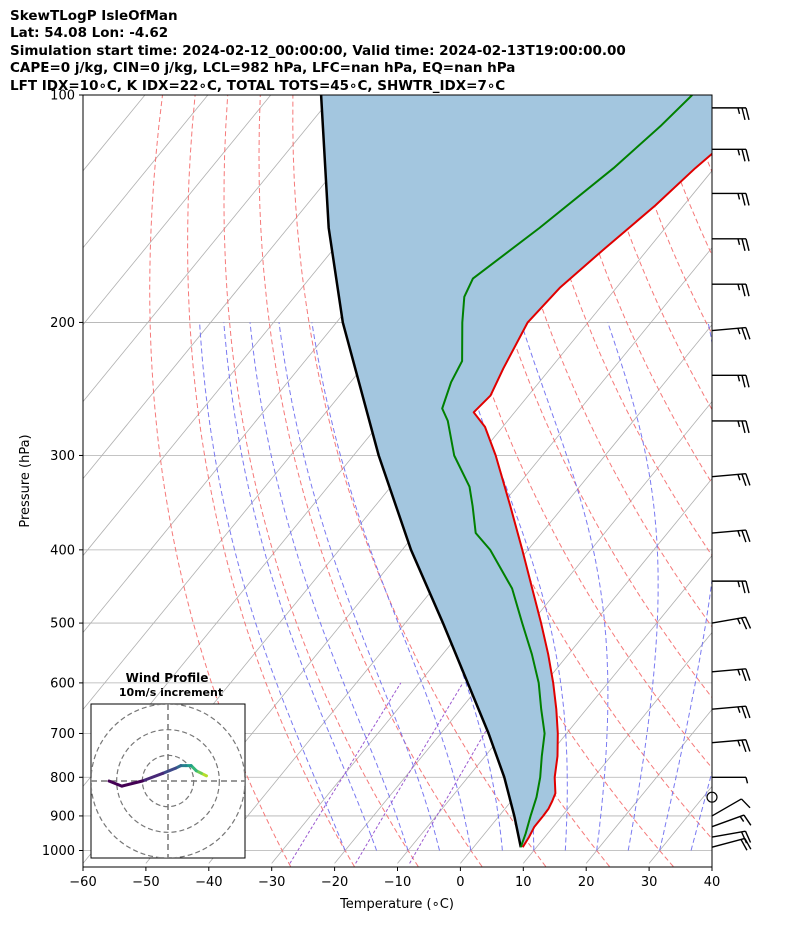 This screenshot has height=937, width=794. What do you see at coordinates (334, 882) in the screenshot?
I see `x-tick-label: −20` at bounding box center [334, 882].